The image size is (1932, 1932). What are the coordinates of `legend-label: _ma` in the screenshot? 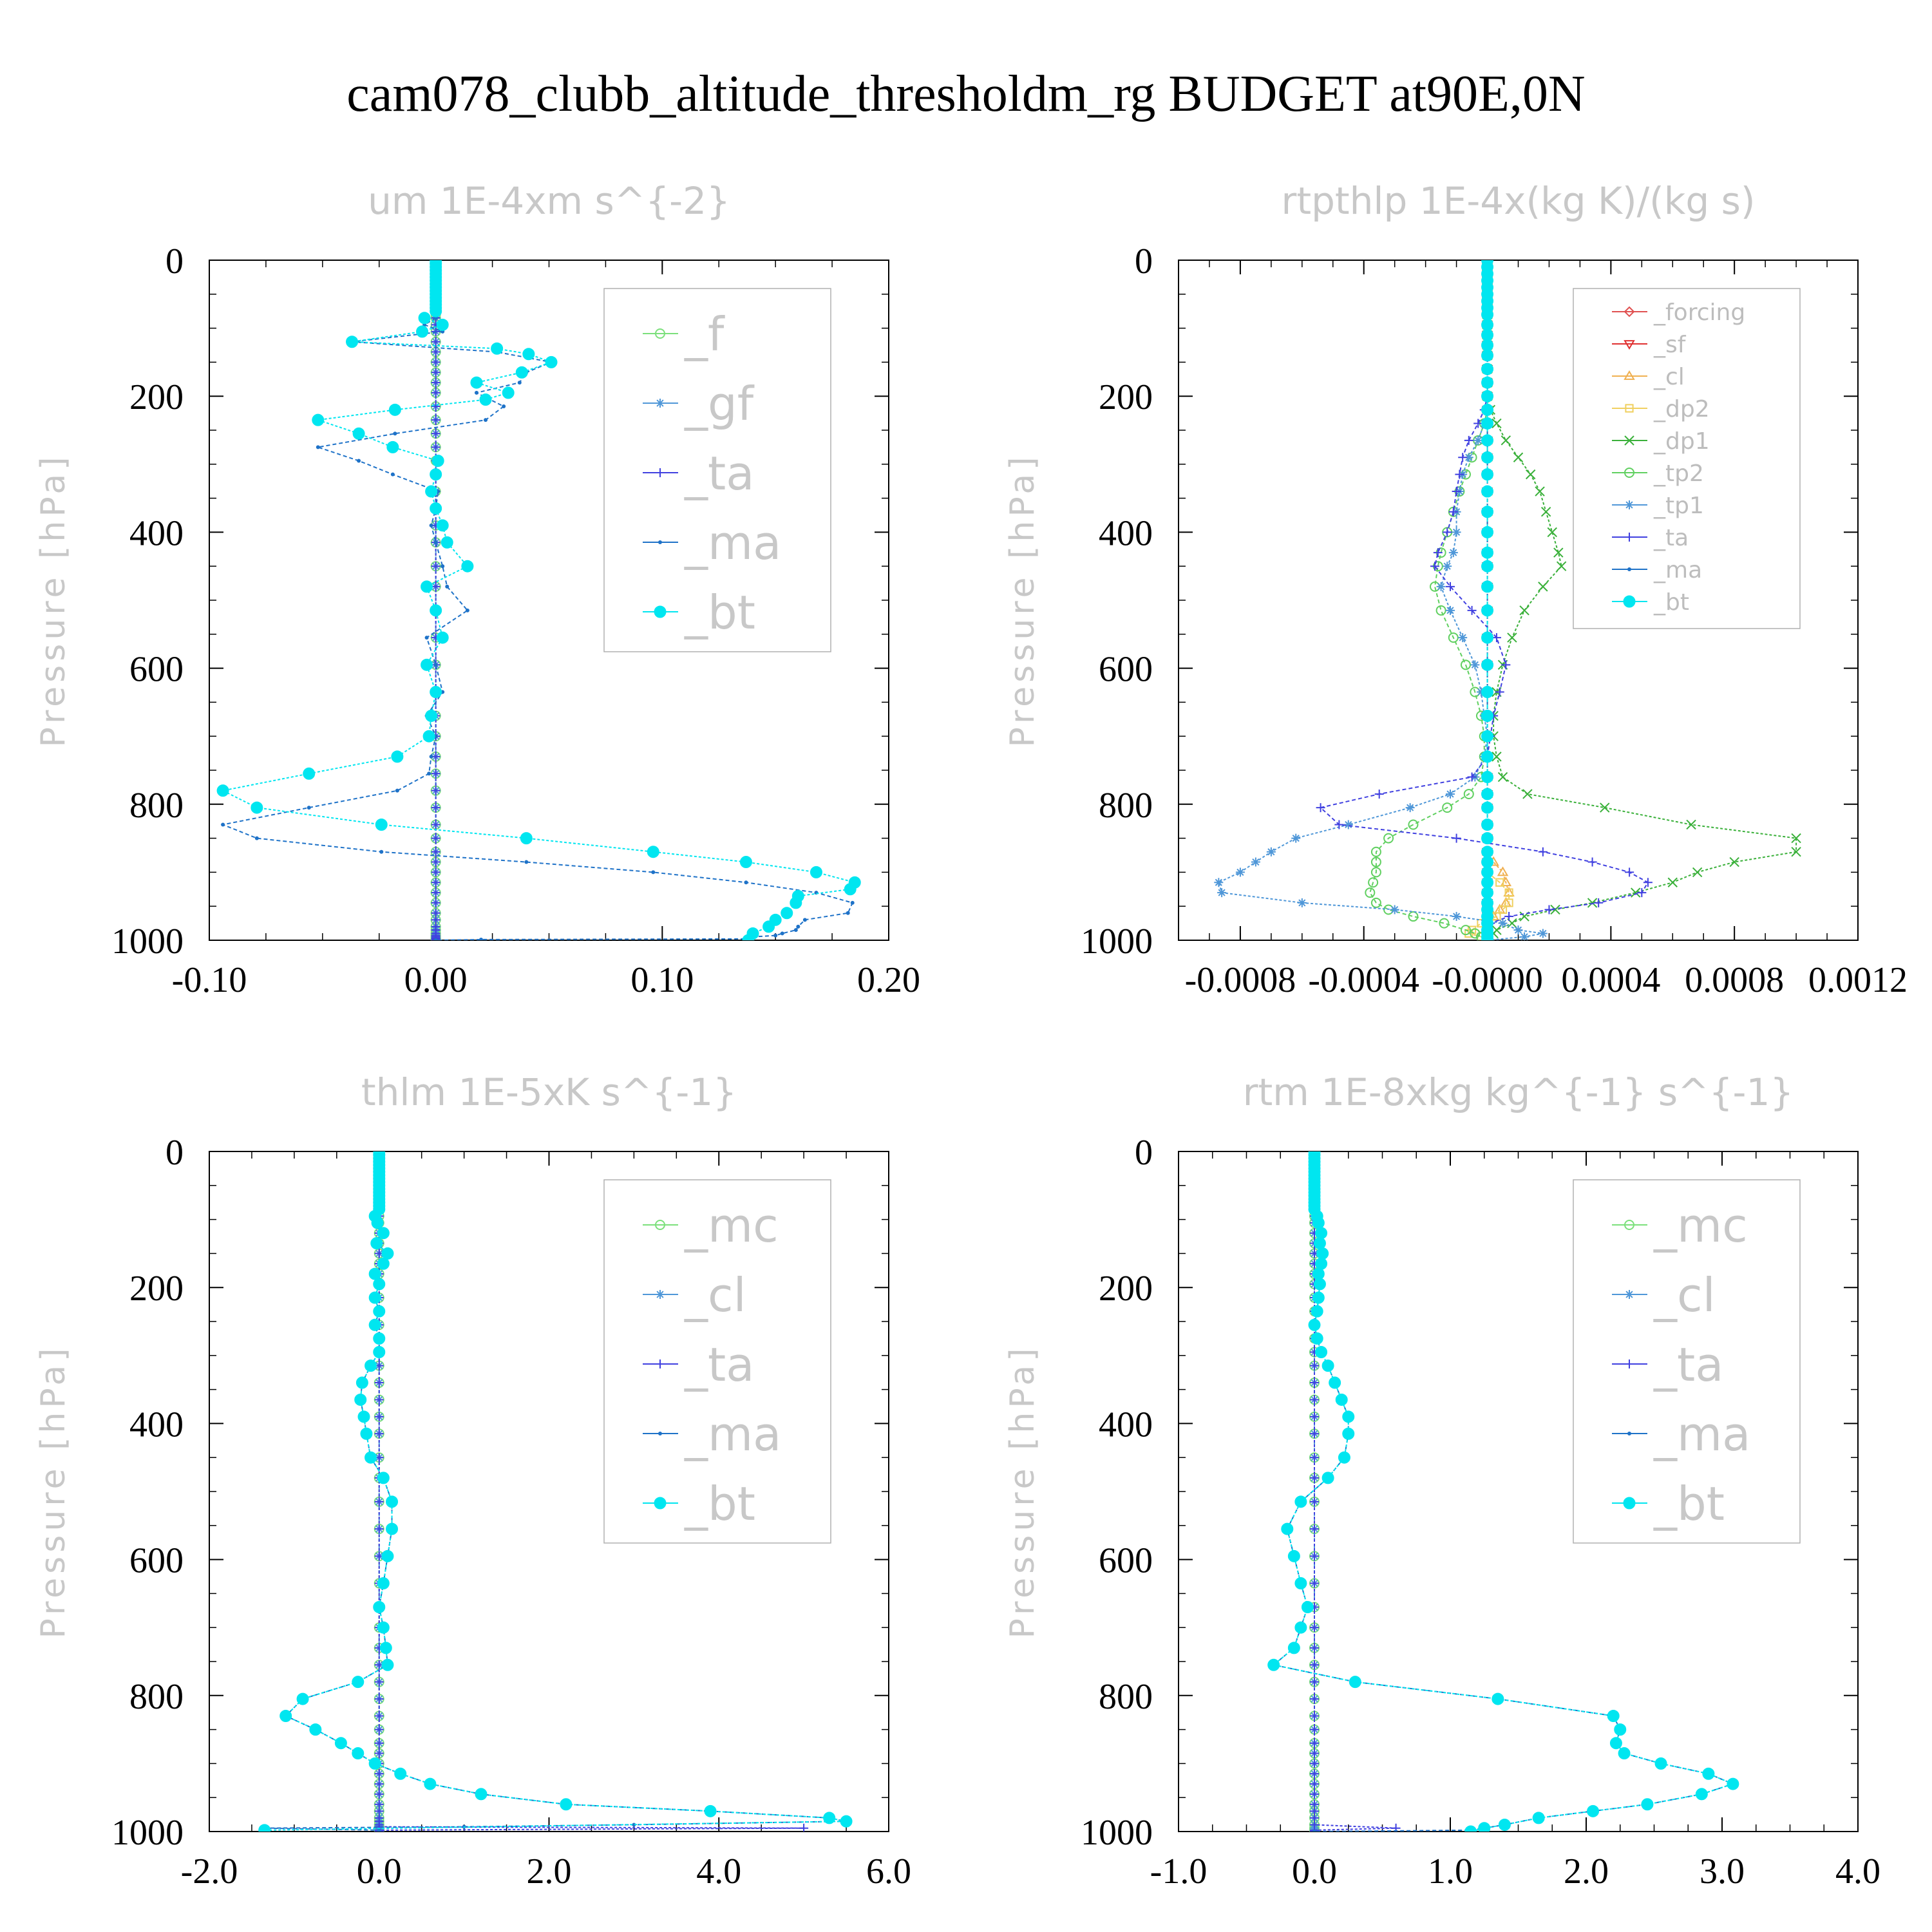 It's located at (732, 1434).